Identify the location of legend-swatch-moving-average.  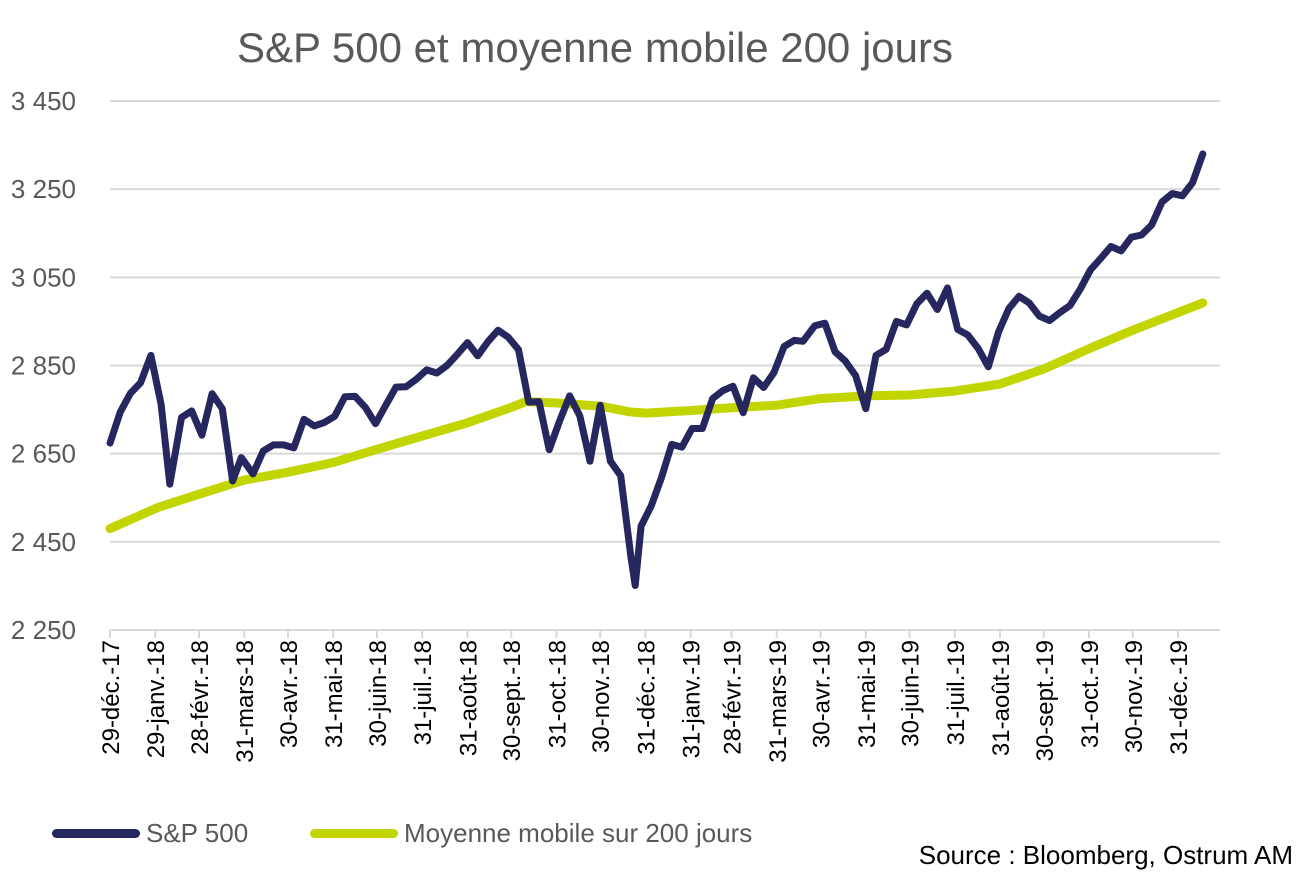
(354, 833).